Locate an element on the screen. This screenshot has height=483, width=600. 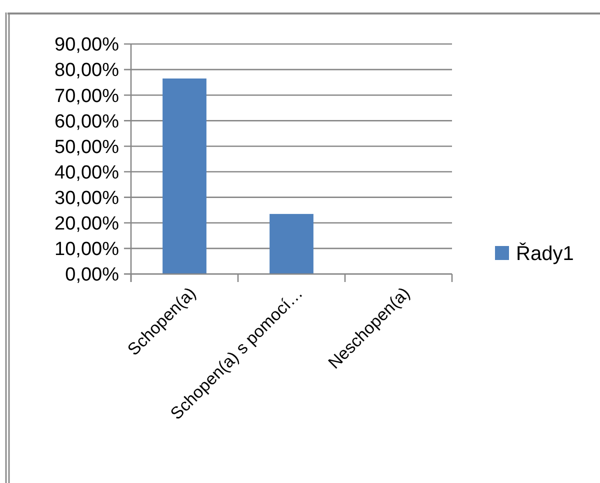
y-tick-label: 50,00% is located at coordinates (87, 147).